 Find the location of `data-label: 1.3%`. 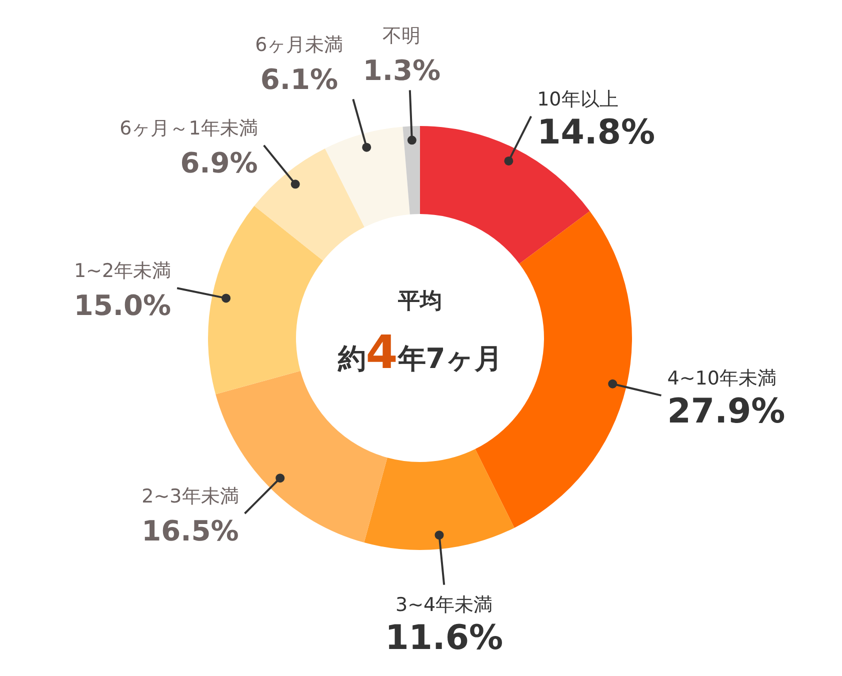

data-label: 1.3% is located at coordinates (401, 71).